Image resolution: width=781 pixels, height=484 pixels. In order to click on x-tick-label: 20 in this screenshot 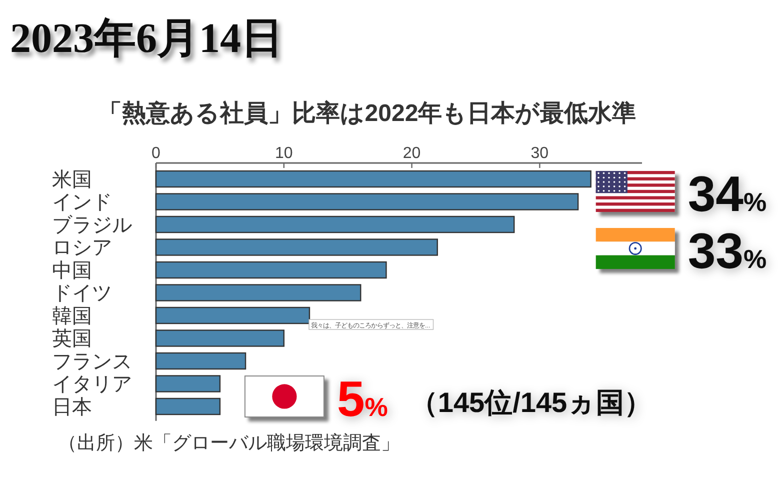, I will do `click(411, 153)`.